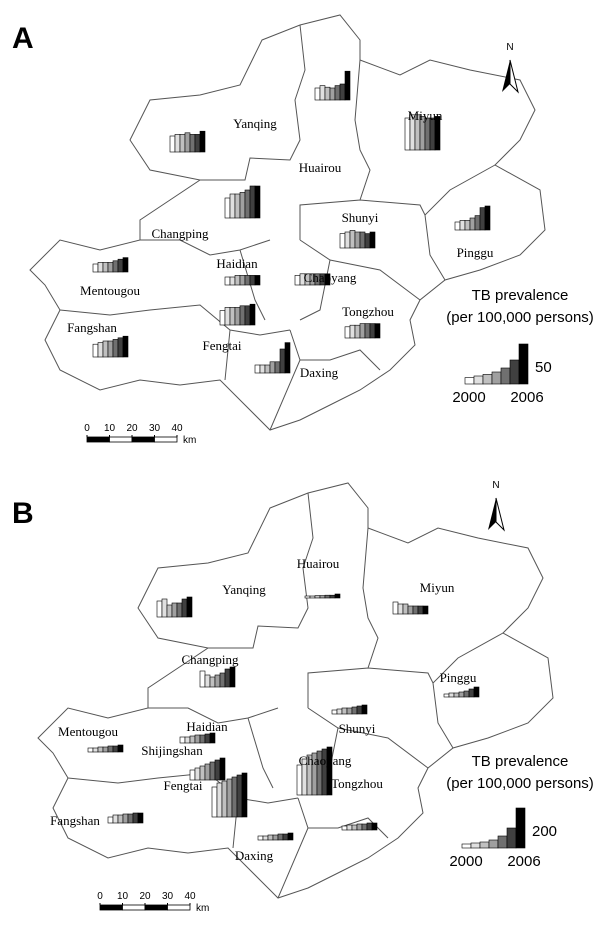  What do you see at coordinates (465, 861) in the screenshot?
I see `legend-start: 2000` at bounding box center [465, 861].